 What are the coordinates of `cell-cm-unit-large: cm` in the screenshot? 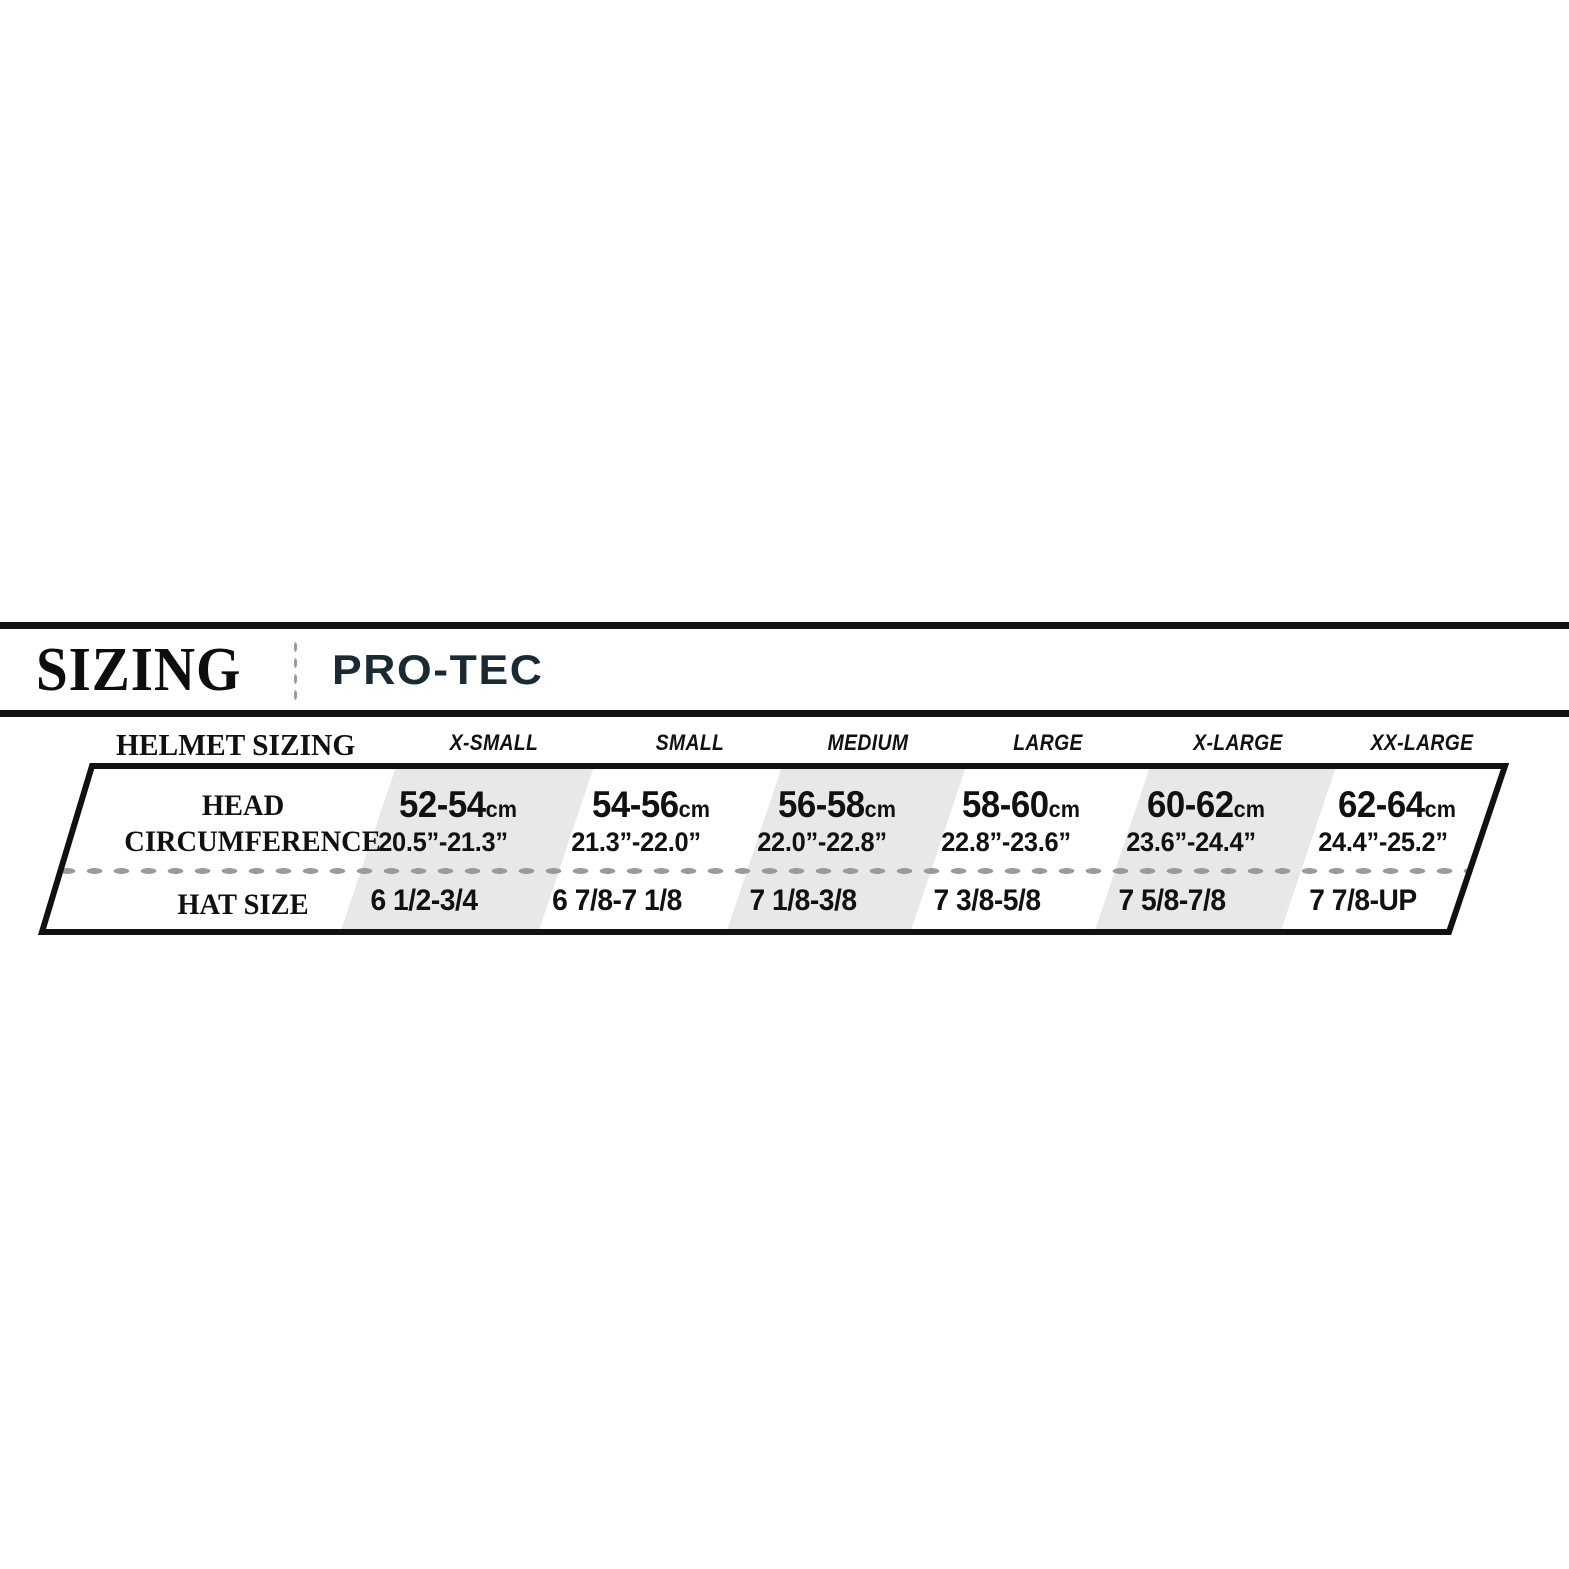 It's located at (1064, 809).